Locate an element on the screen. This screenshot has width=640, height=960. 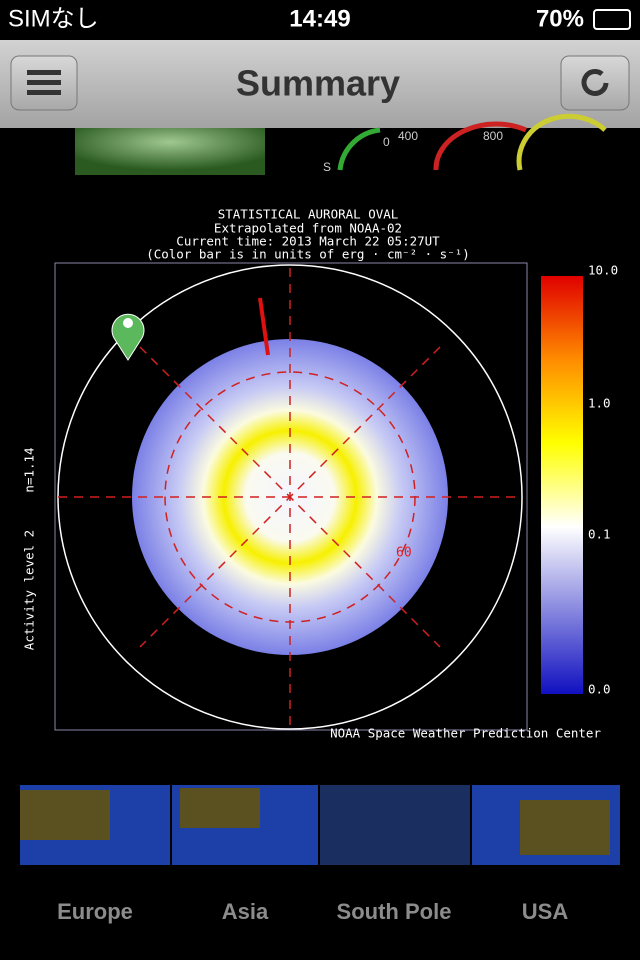
activity-label: Activity level 2 is located at coordinates (29, 590).